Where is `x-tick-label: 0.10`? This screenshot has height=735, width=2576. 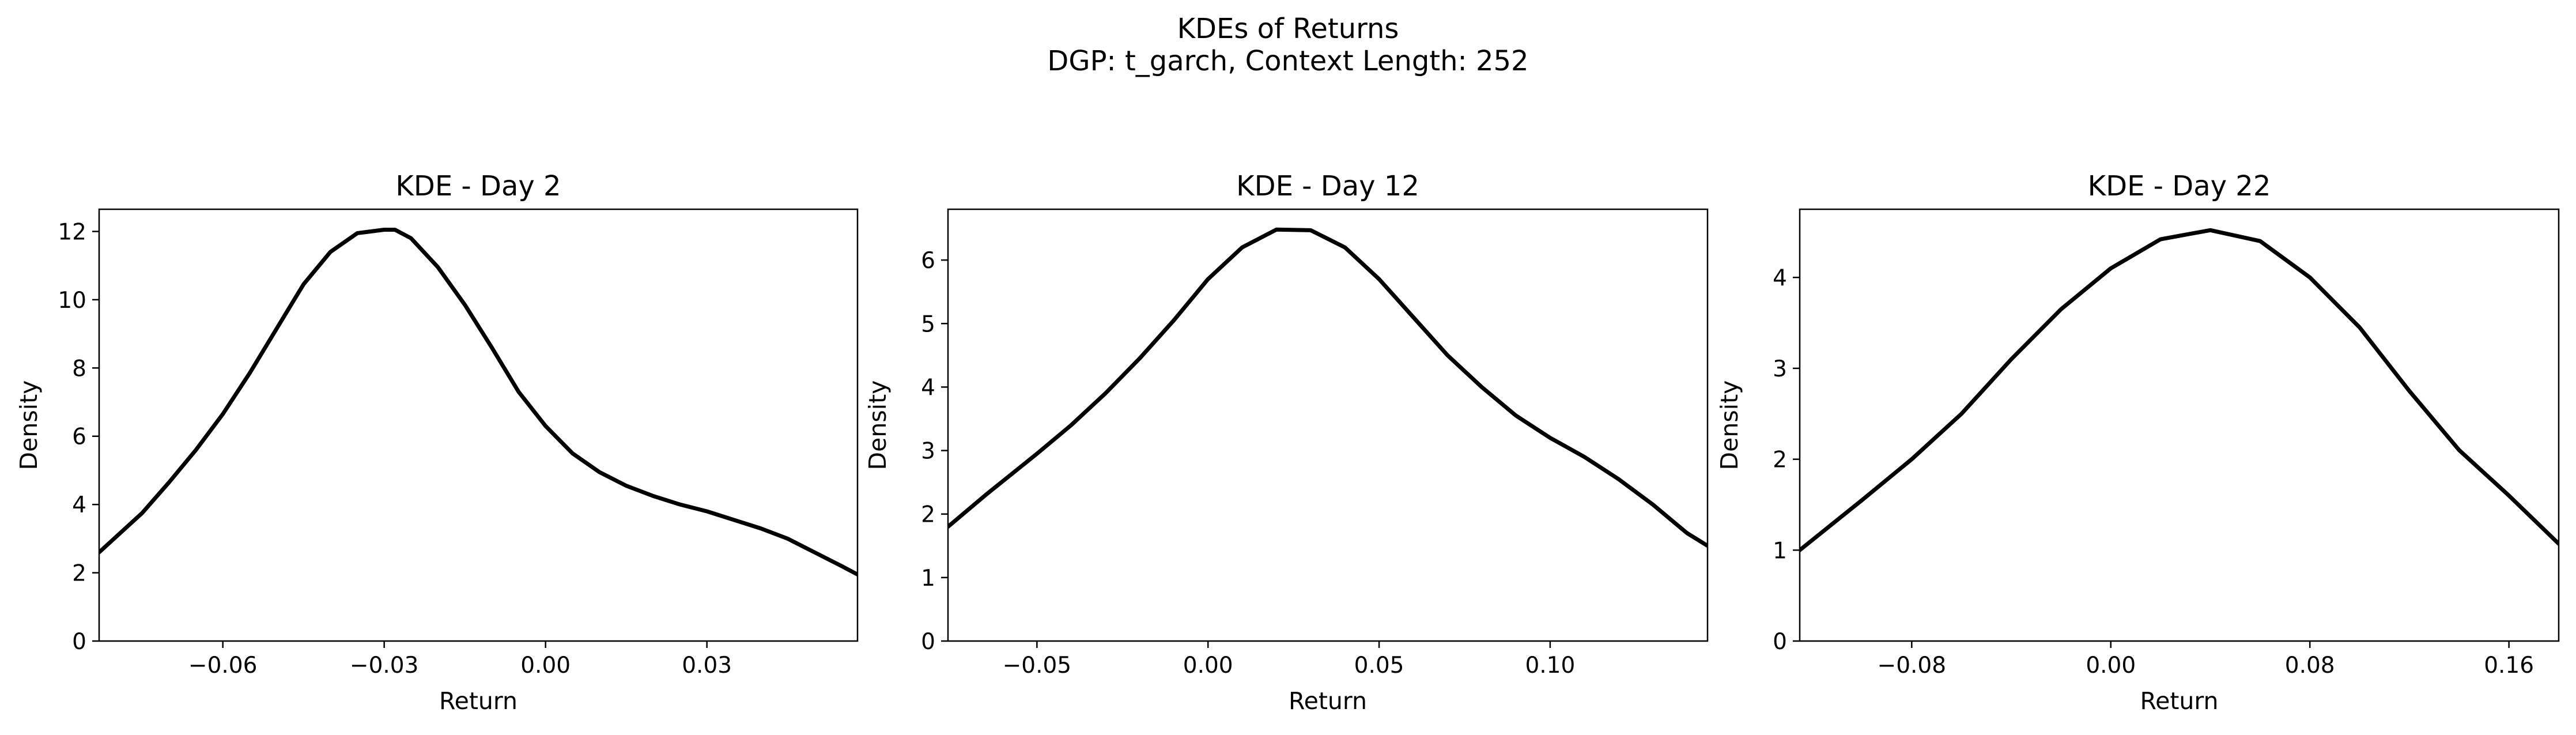
x-tick-label: 0.10 is located at coordinates (1550, 666).